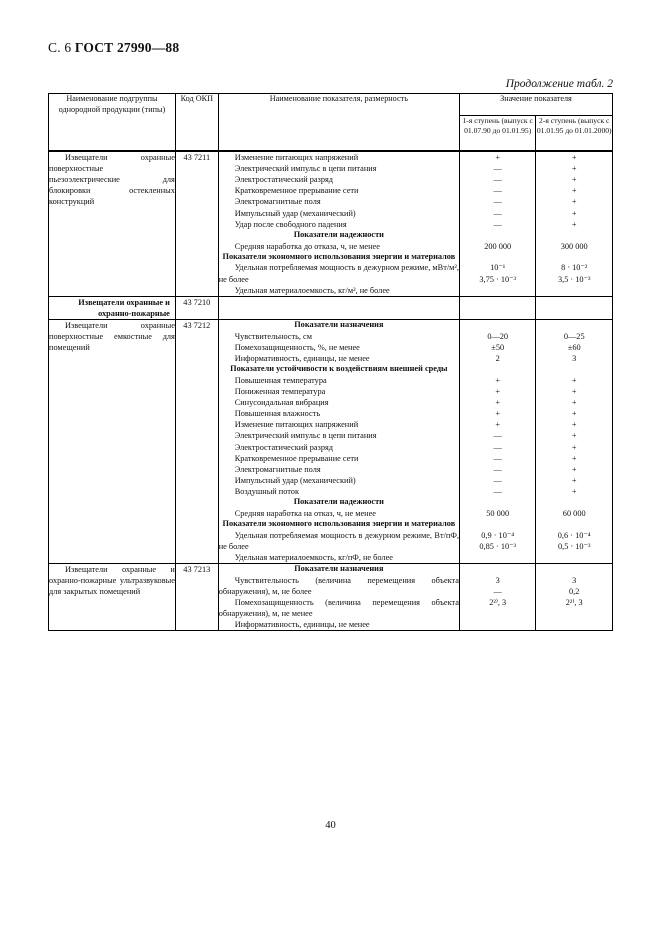  What do you see at coordinates (498, 268) in the screenshot?
I see `stage-1-value: 10⁻¹` at bounding box center [498, 268].